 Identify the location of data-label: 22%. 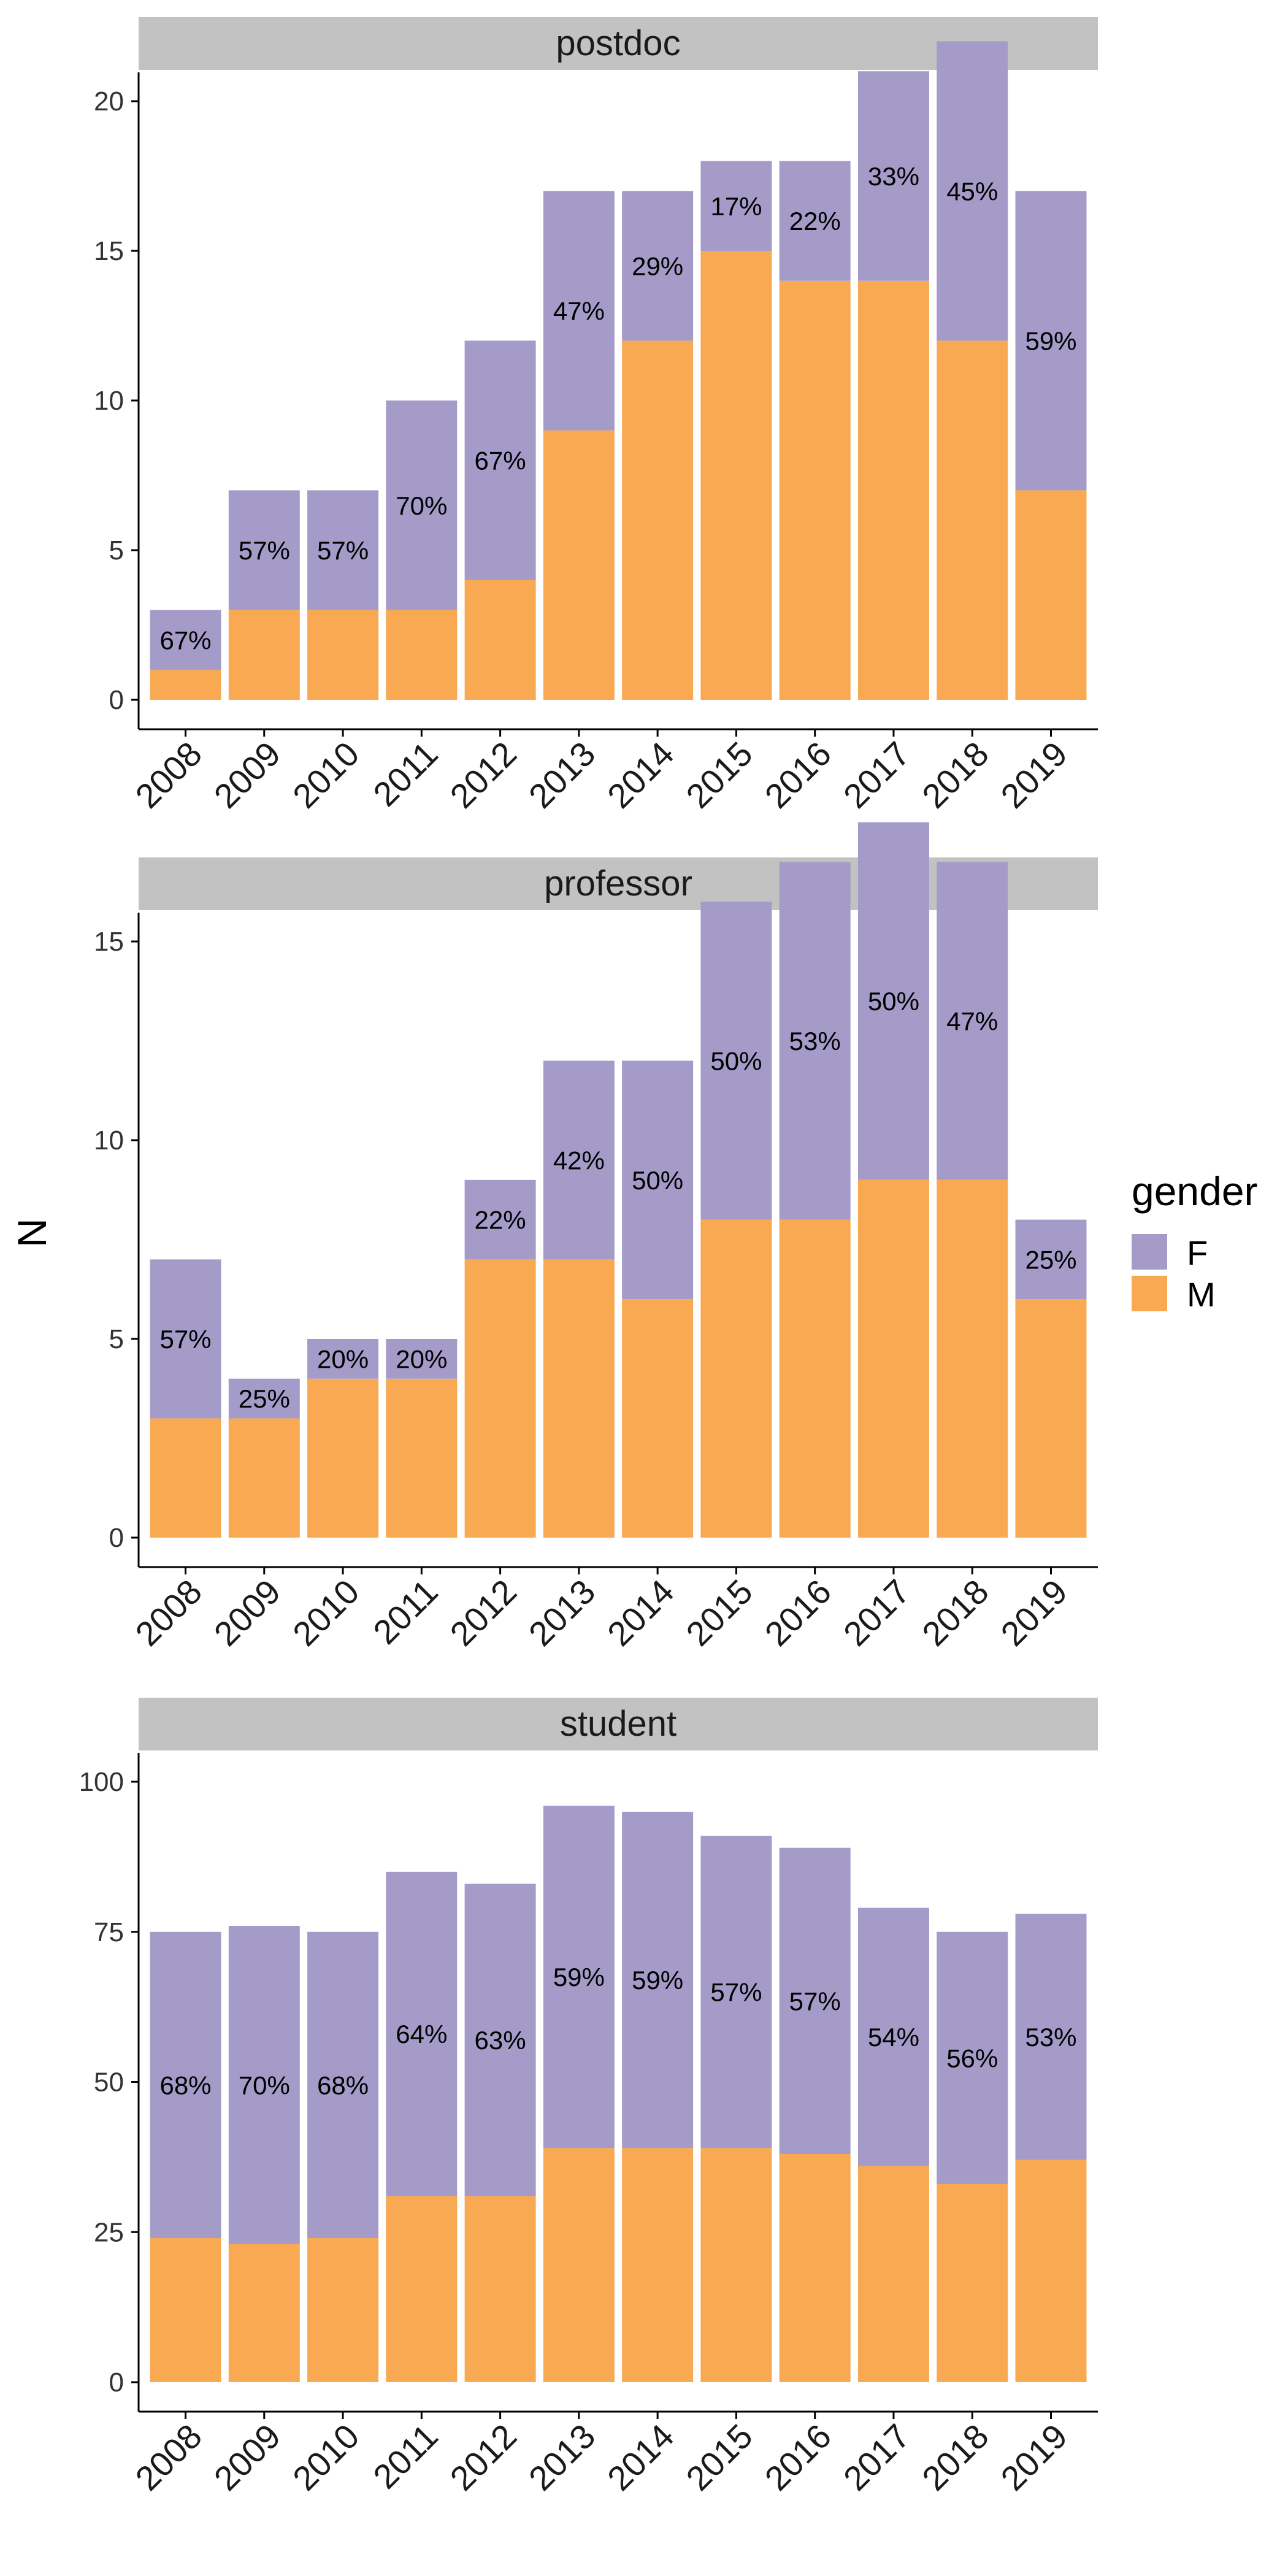
(500, 1220).